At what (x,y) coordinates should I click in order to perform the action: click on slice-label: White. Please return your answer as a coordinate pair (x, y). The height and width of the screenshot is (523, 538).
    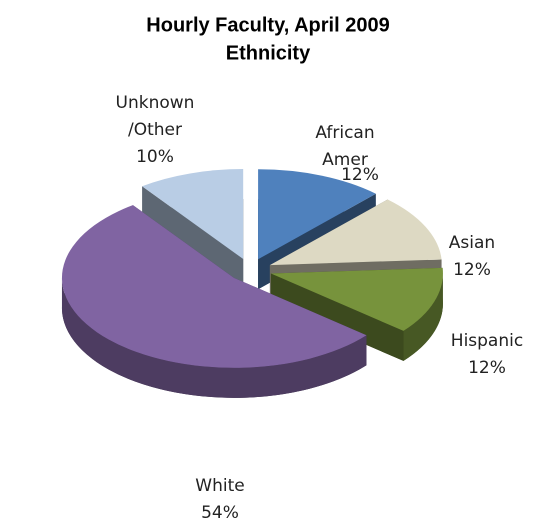
    Looking at the image, I should click on (219, 486).